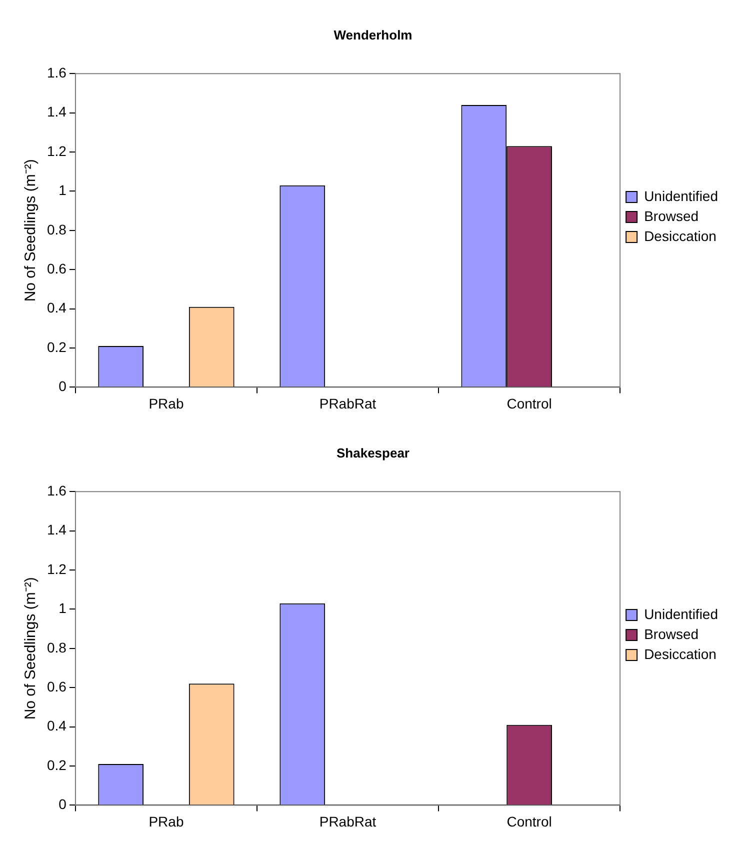 Image resolution: width=746 pixels, height=853 pixels. Describe the element at coordinates (373, 452) in the screenshot. I see `chart-title: Shakespear` at that location.